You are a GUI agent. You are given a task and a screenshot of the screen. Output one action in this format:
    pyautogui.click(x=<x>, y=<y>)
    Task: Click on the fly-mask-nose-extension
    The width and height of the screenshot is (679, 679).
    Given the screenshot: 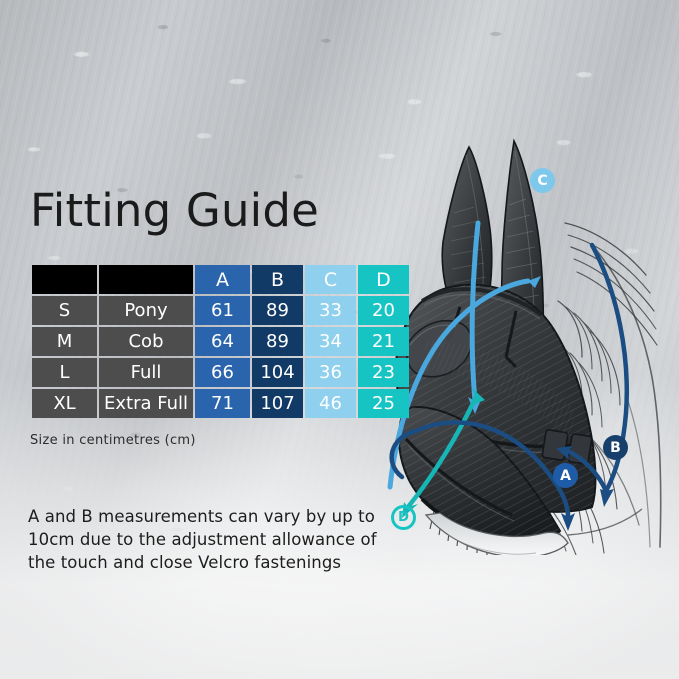 What is the action you would take?
    pyautogui.click(x=480, y=480)
    